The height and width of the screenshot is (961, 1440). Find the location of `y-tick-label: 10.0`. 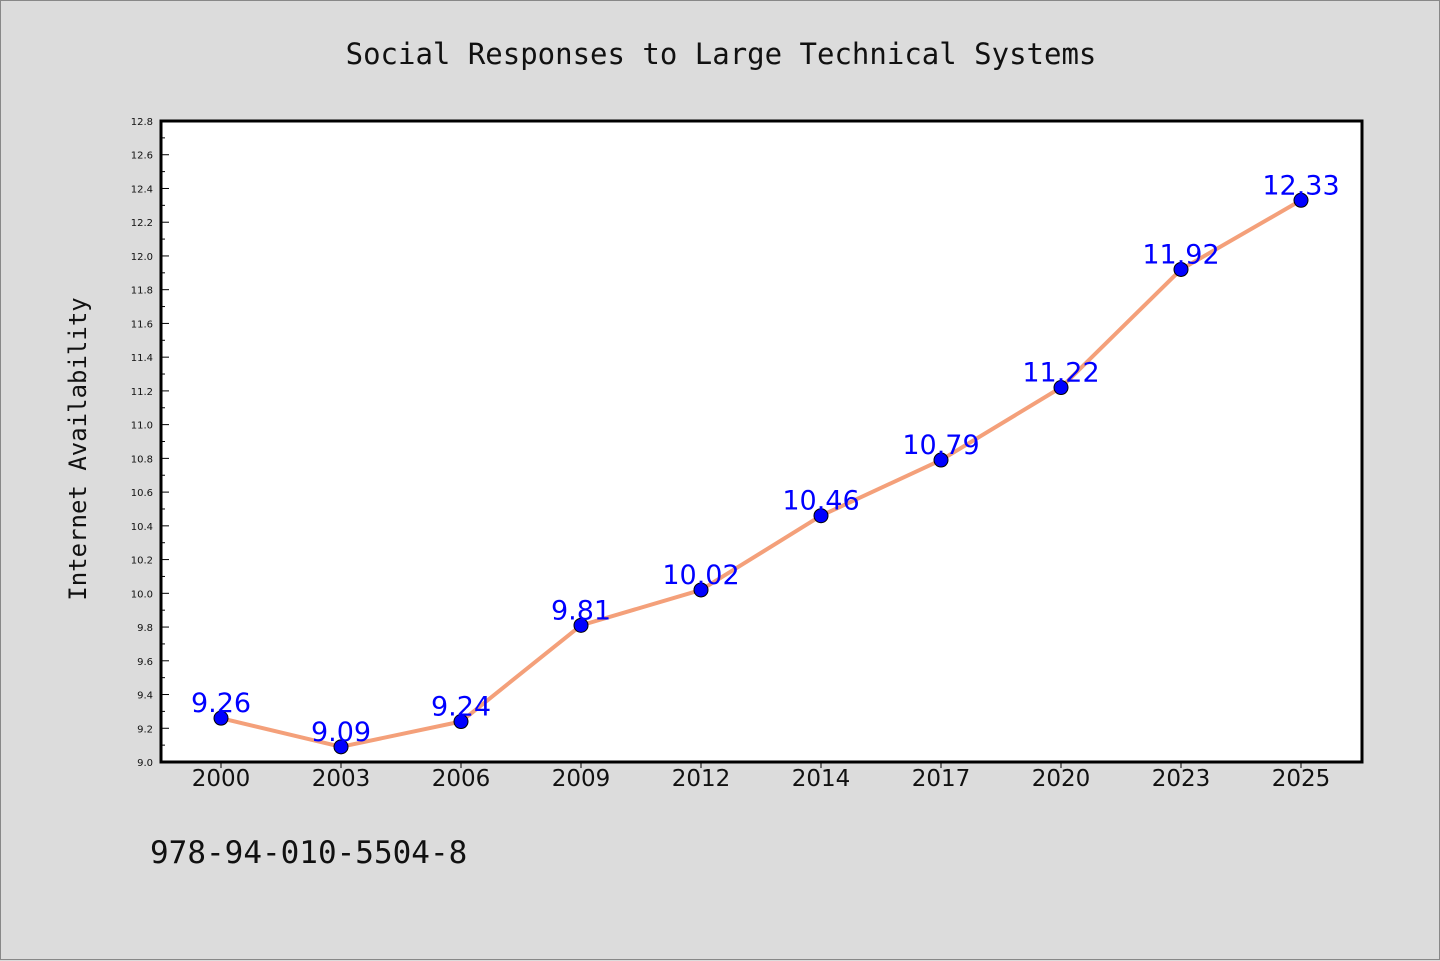

y-tick-label: 10.0 is located at coordinates (142, 594).